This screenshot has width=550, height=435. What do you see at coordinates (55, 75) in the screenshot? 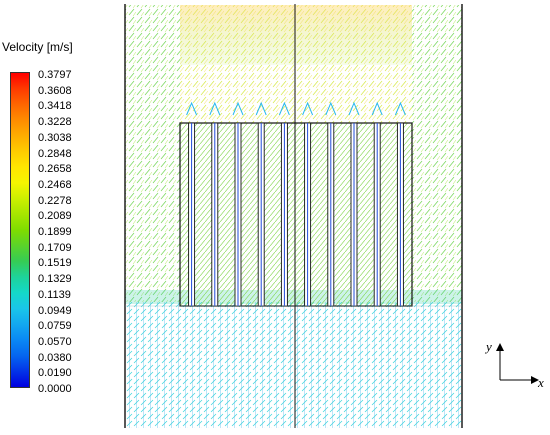
I see `colorbar-tick-label: 0.3797` at bounding box center [55, 75].